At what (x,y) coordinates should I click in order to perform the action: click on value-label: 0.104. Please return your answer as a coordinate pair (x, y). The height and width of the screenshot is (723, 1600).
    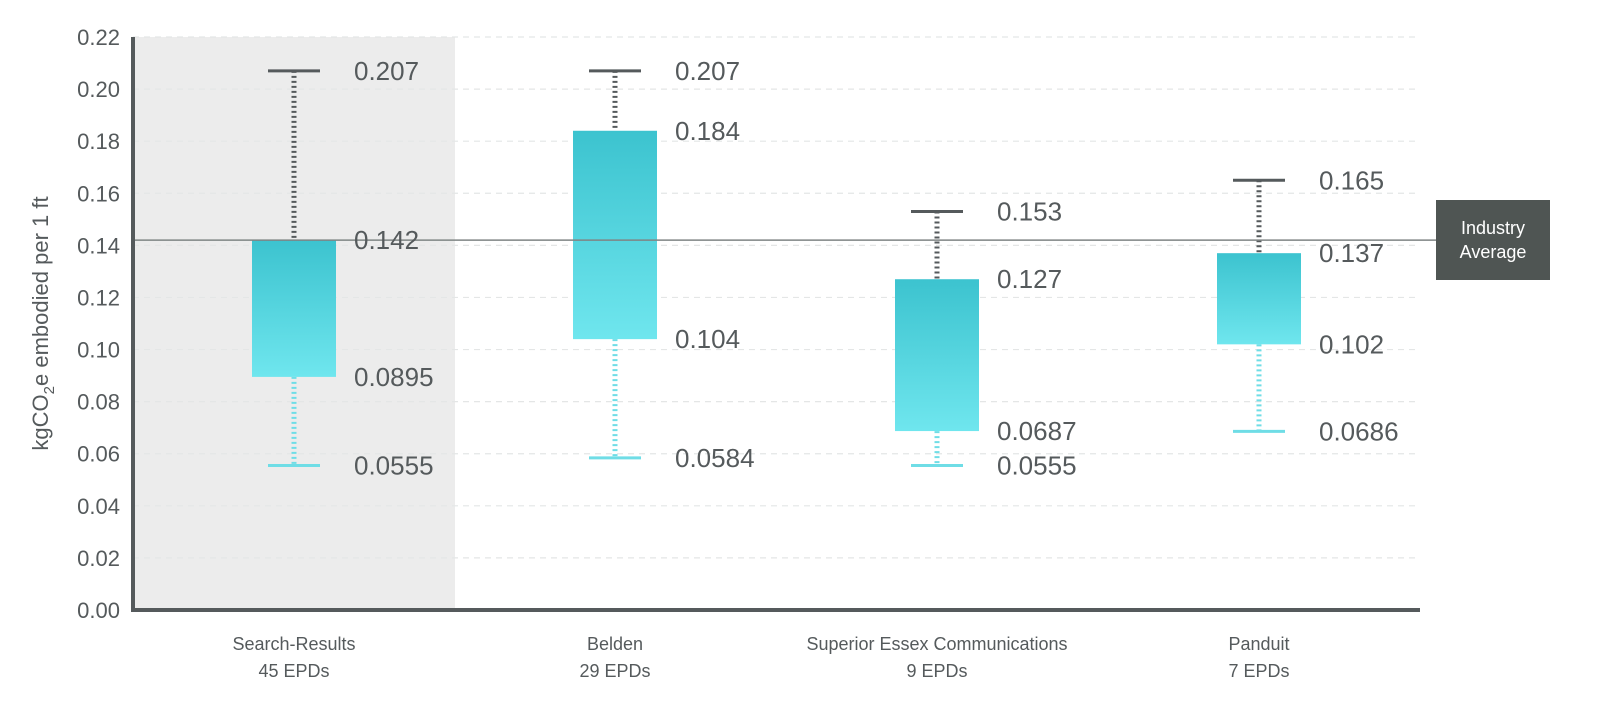
    Looking at the image, I should click on (707, 339).